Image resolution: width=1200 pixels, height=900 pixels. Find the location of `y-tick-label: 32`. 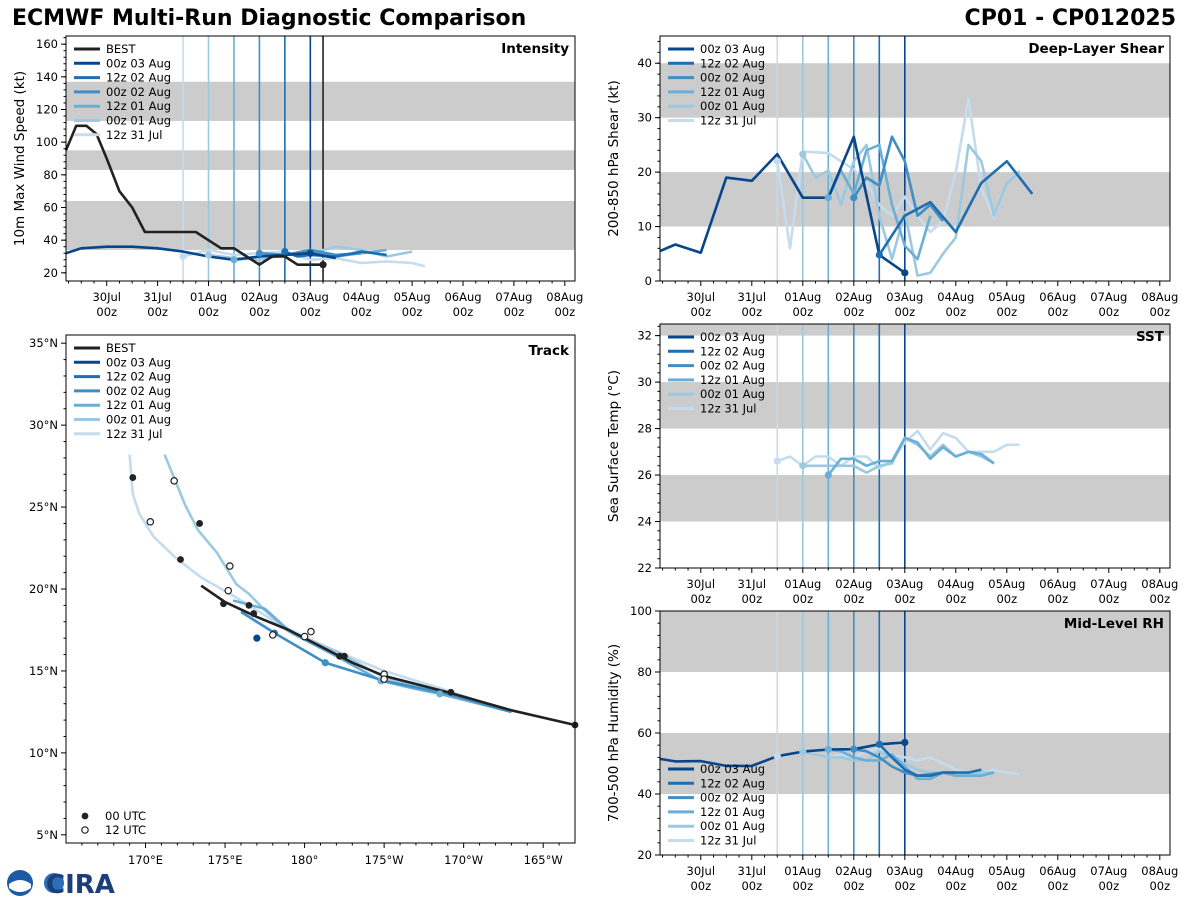

y-tick-label: 32 is located at coordinates (644, 336).